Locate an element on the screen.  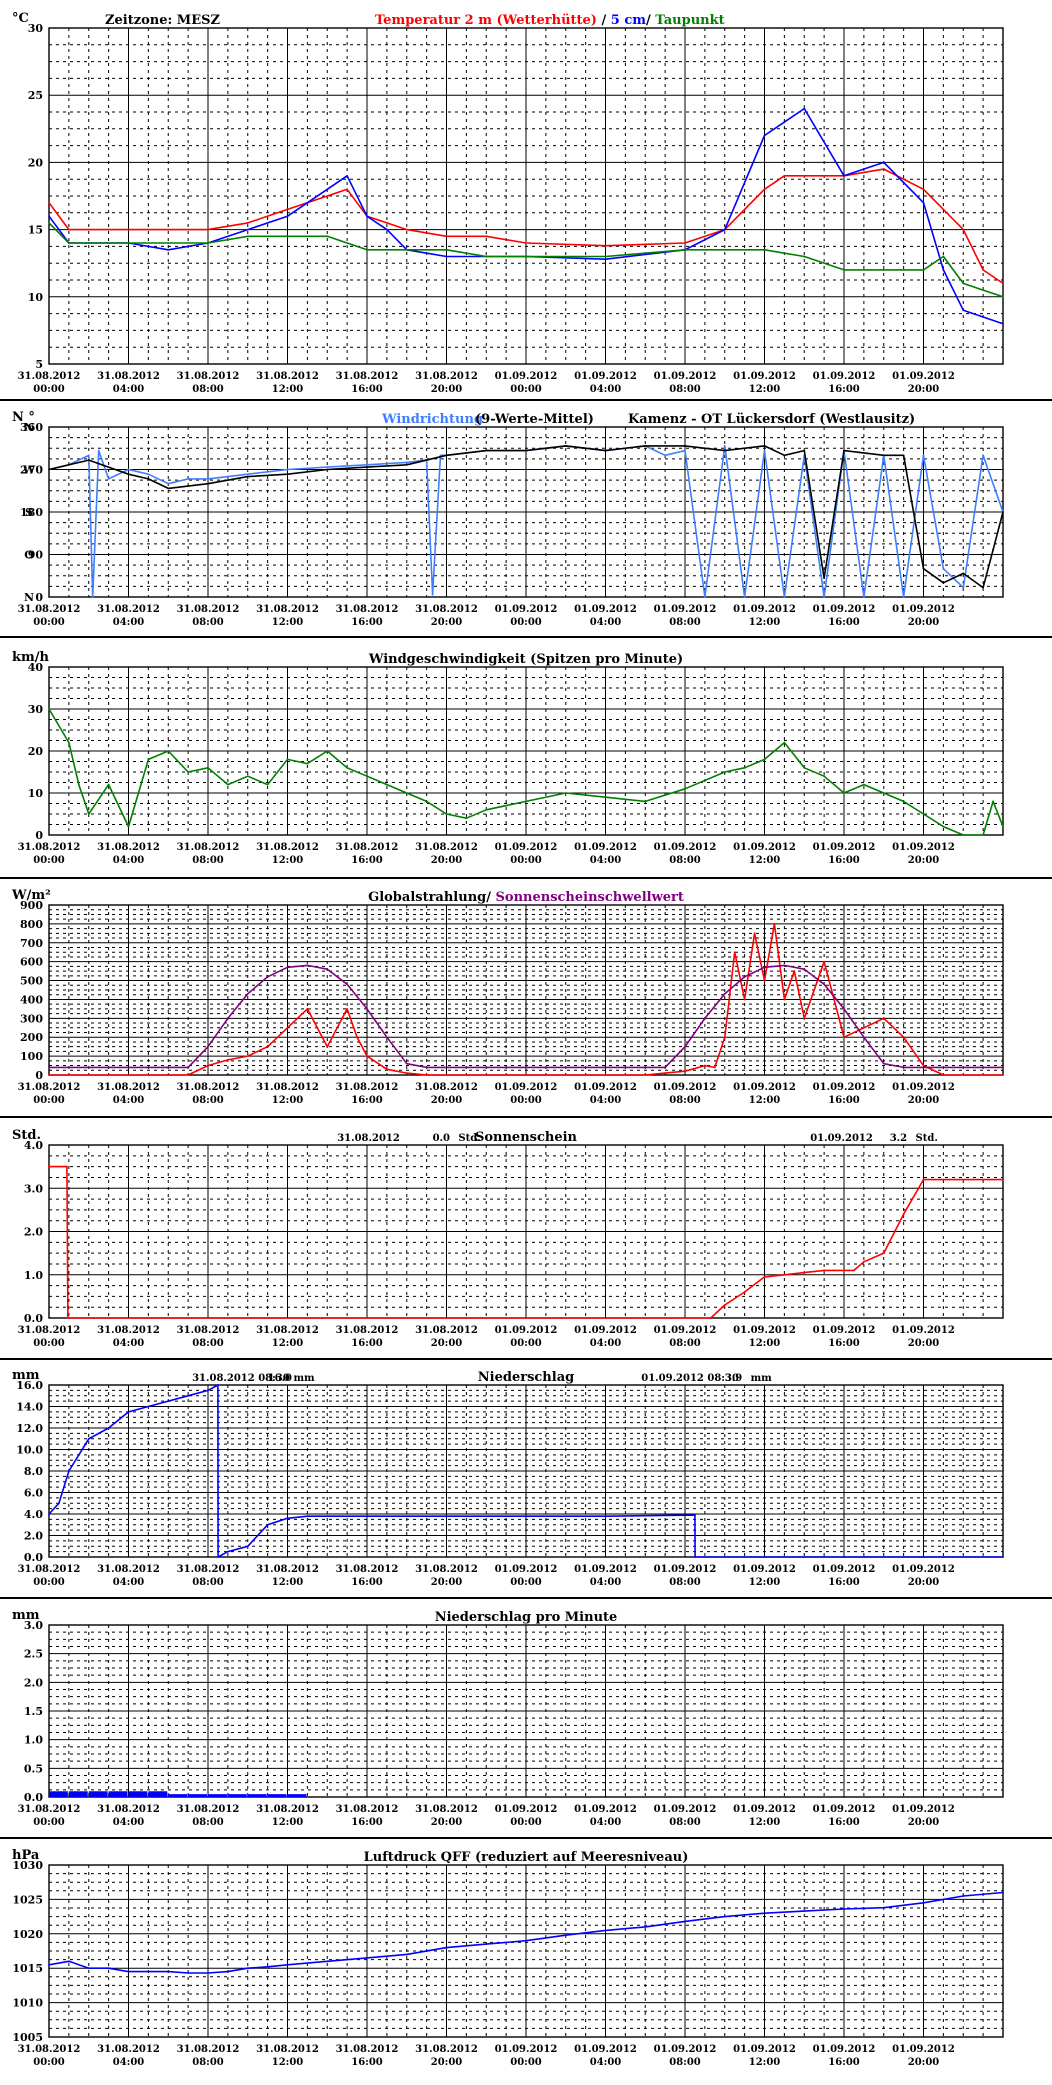
y-tick-label: 900 is located at coordinates (31, 905).